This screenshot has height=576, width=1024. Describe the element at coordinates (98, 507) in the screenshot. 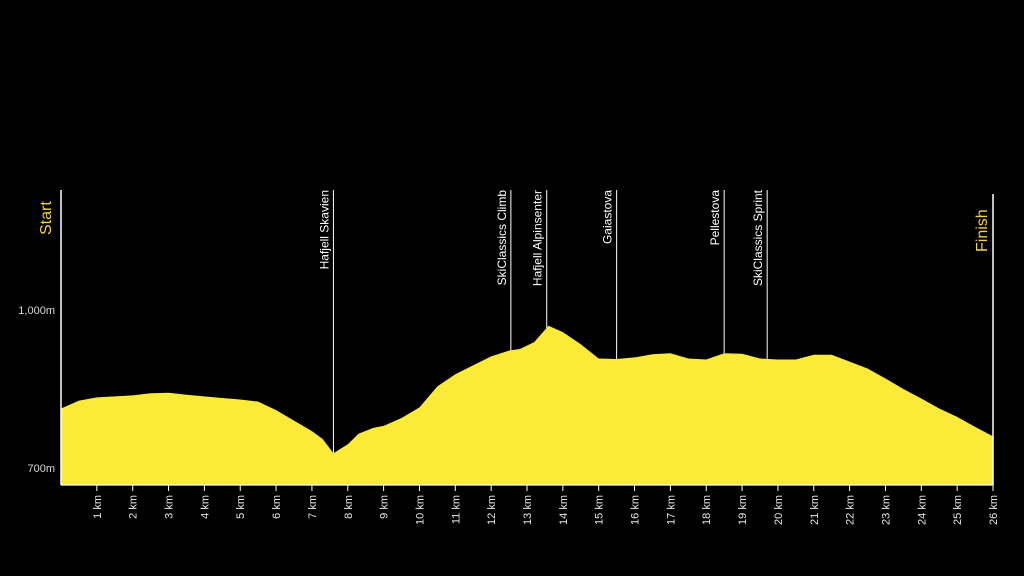

I see `x-tick-label: 1 km` at that location.